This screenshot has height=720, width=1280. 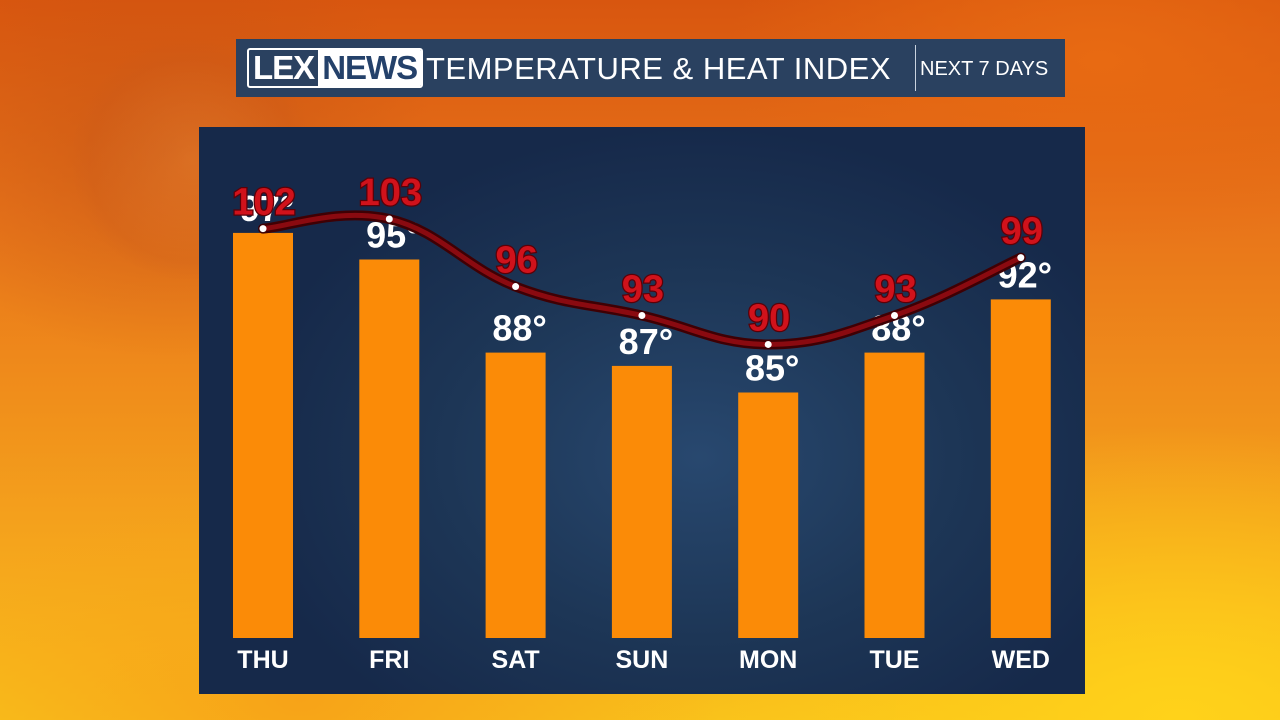 I want to click on temperature-label: 85°, so click(x=772, y=368).